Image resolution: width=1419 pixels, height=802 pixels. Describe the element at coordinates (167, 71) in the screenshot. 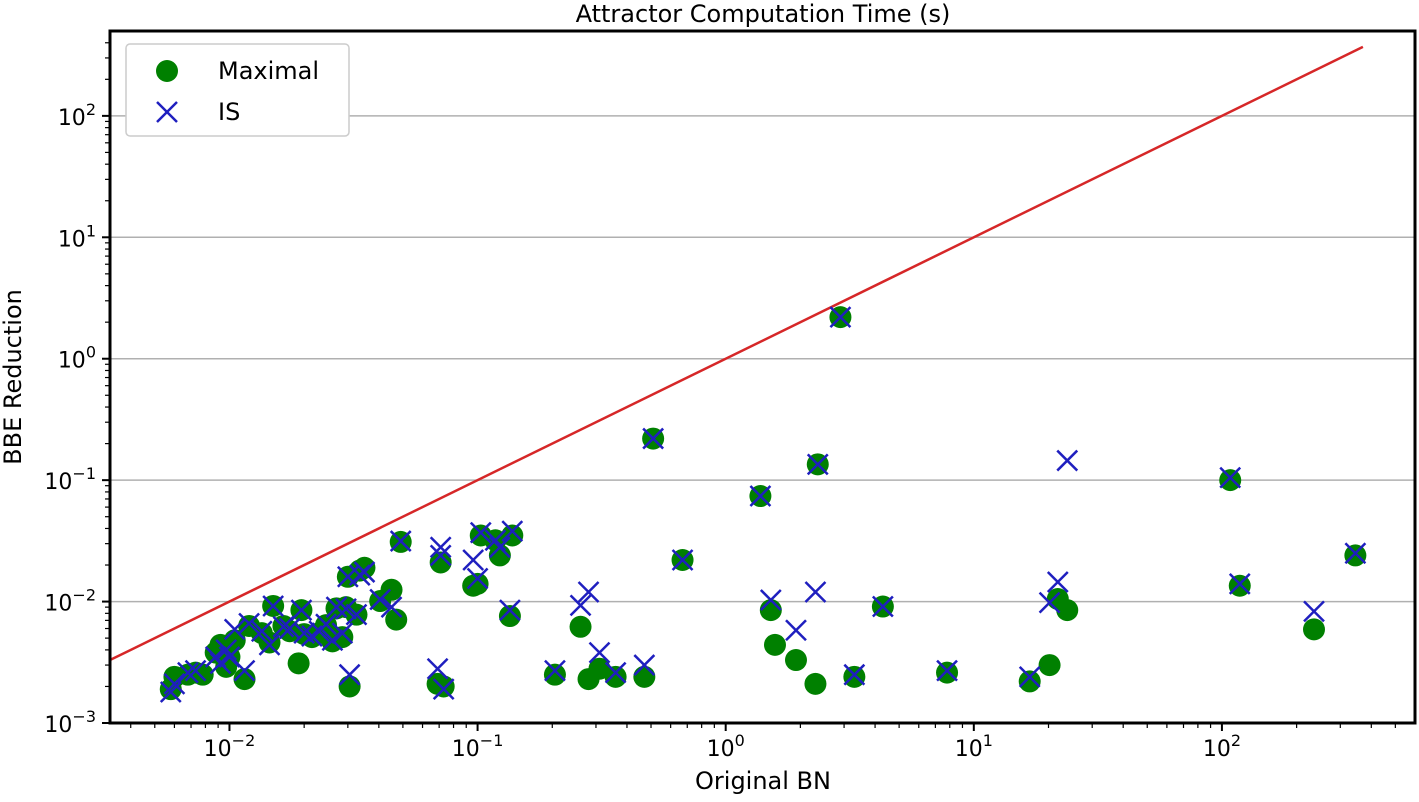

I see `legend-marker-maximal` at that location.